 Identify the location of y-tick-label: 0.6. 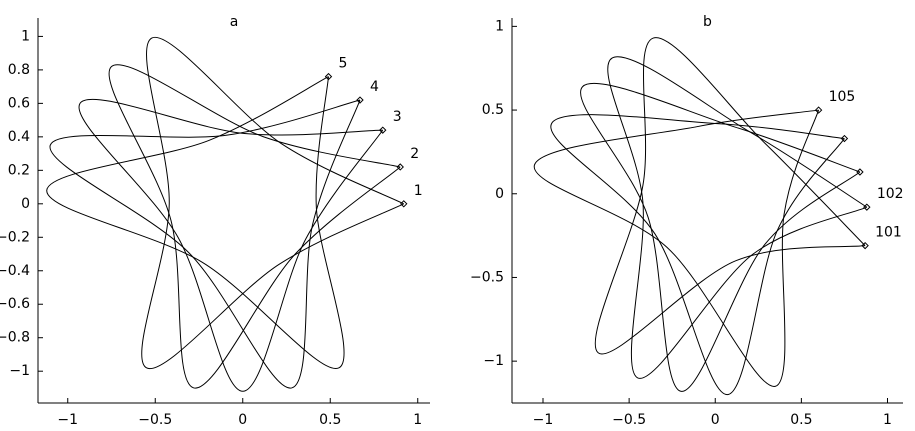
(19, 103).